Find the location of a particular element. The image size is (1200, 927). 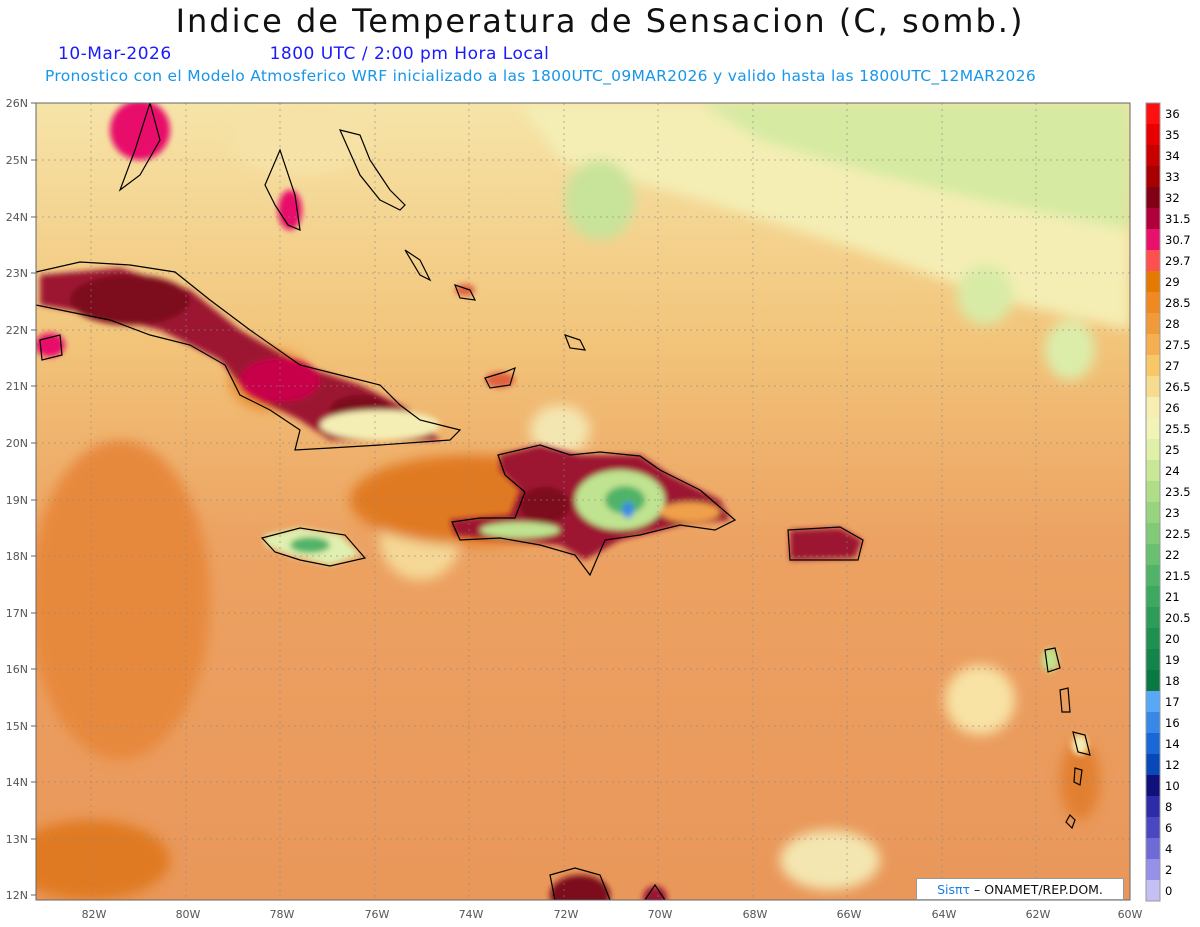

forecast-date: 10-Mar-2026 is located at coordinates (115, 54).